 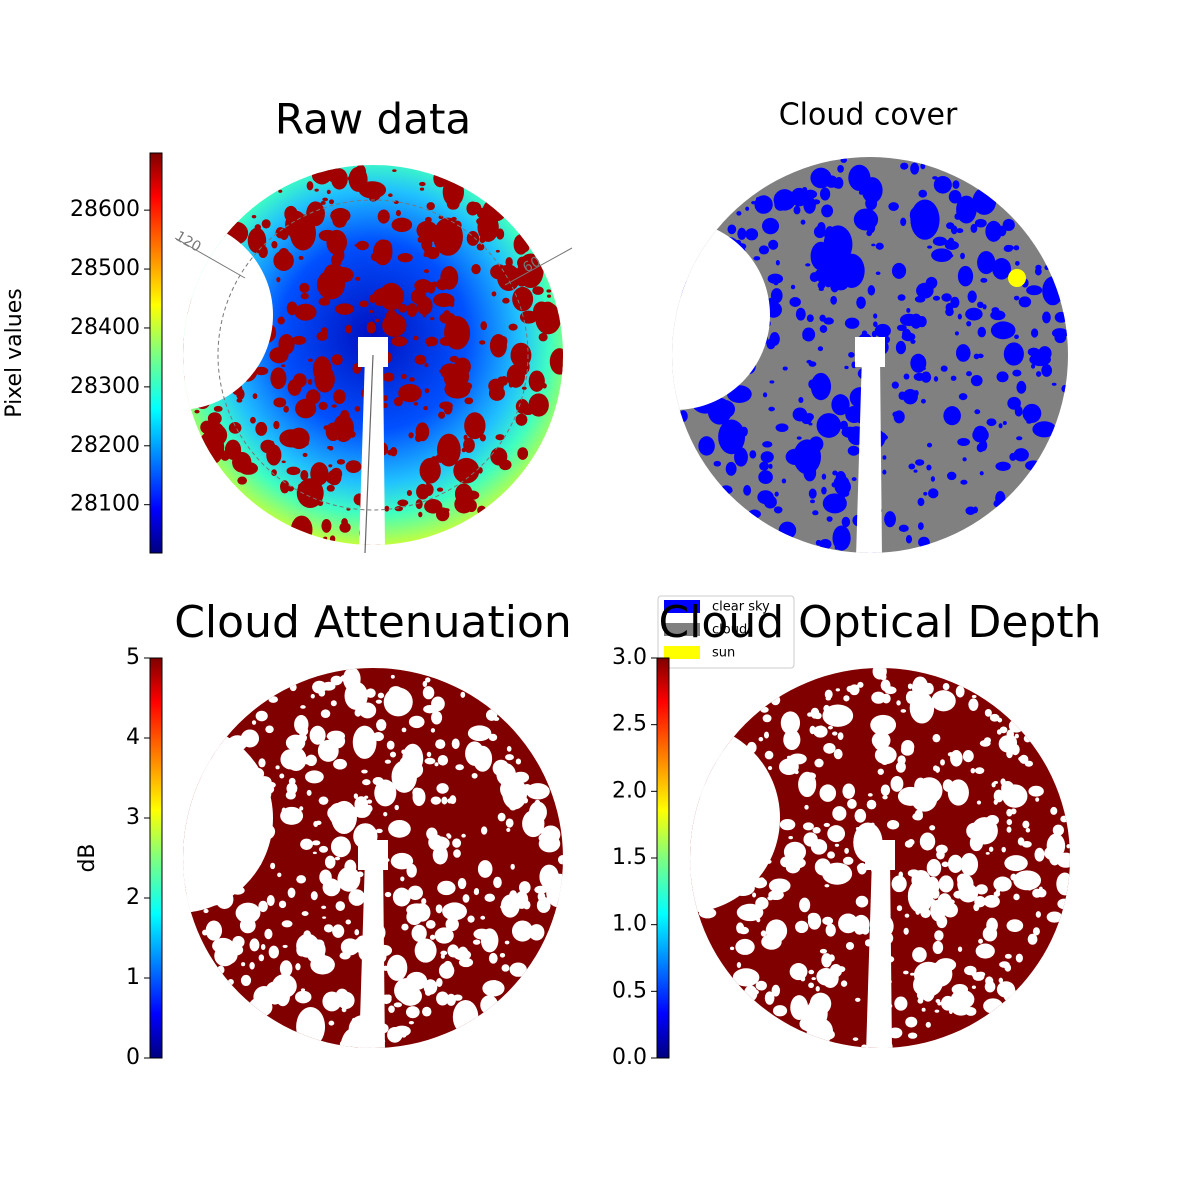 I want to click on colorbar-tick-label: 0, so click(x=133, y=1057).